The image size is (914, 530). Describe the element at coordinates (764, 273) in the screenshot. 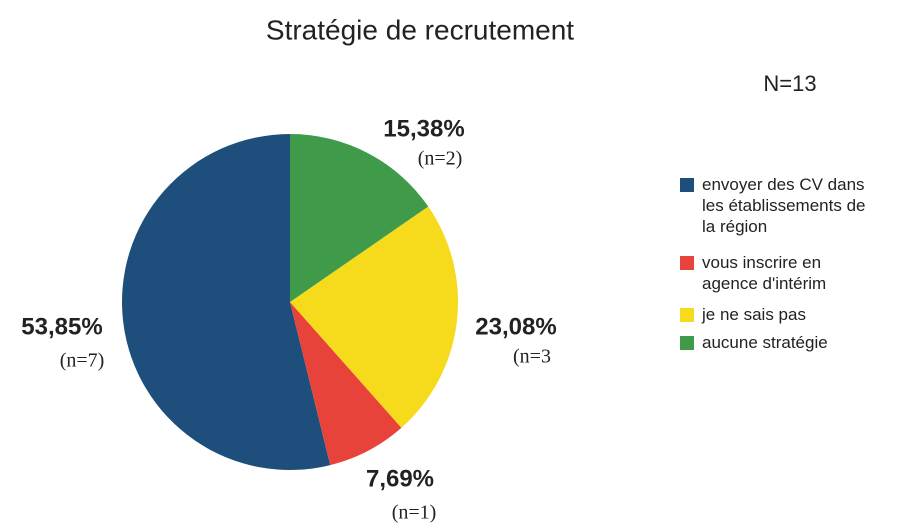

I see `legend-label: vous inscrire en agence d'intérim` at that location.